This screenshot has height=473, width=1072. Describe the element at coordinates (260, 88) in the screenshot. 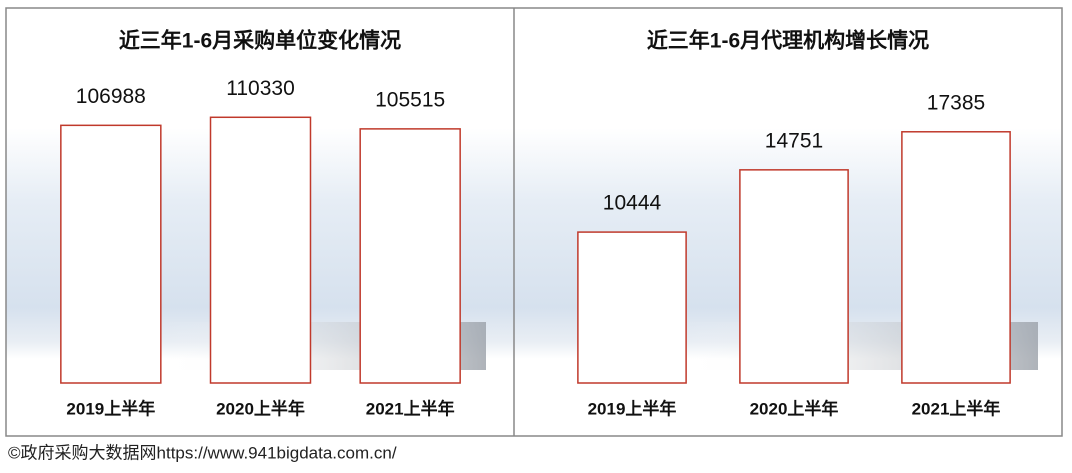

I see `value-label: 110330` at that location.